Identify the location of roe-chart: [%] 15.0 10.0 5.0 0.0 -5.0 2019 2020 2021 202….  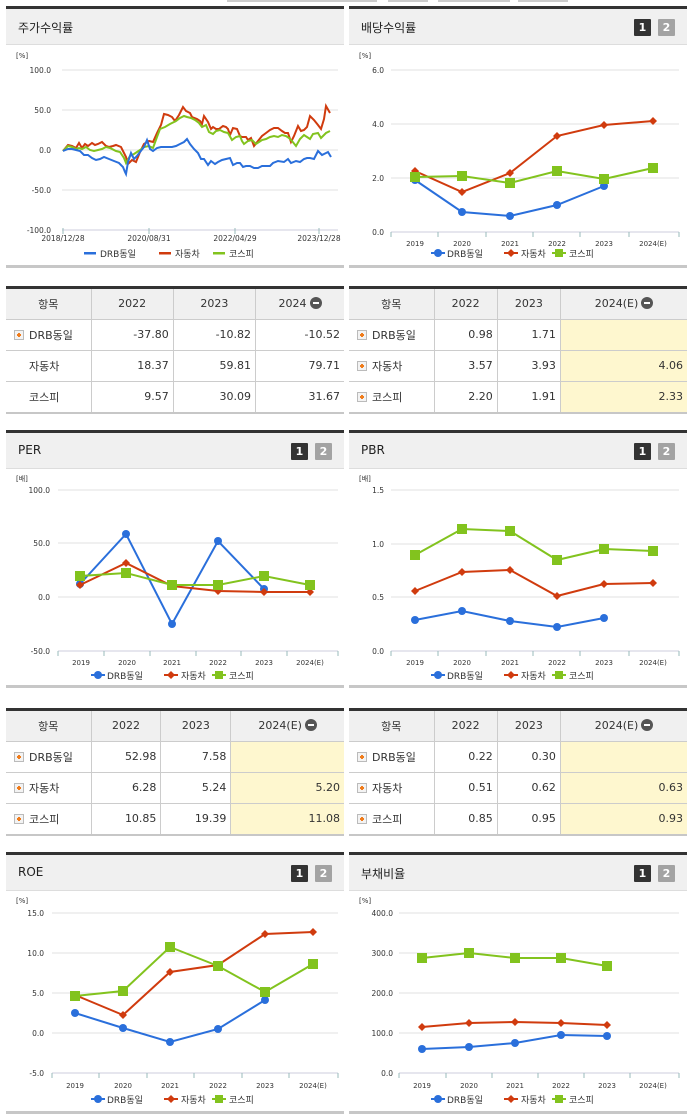
(177, 1001).